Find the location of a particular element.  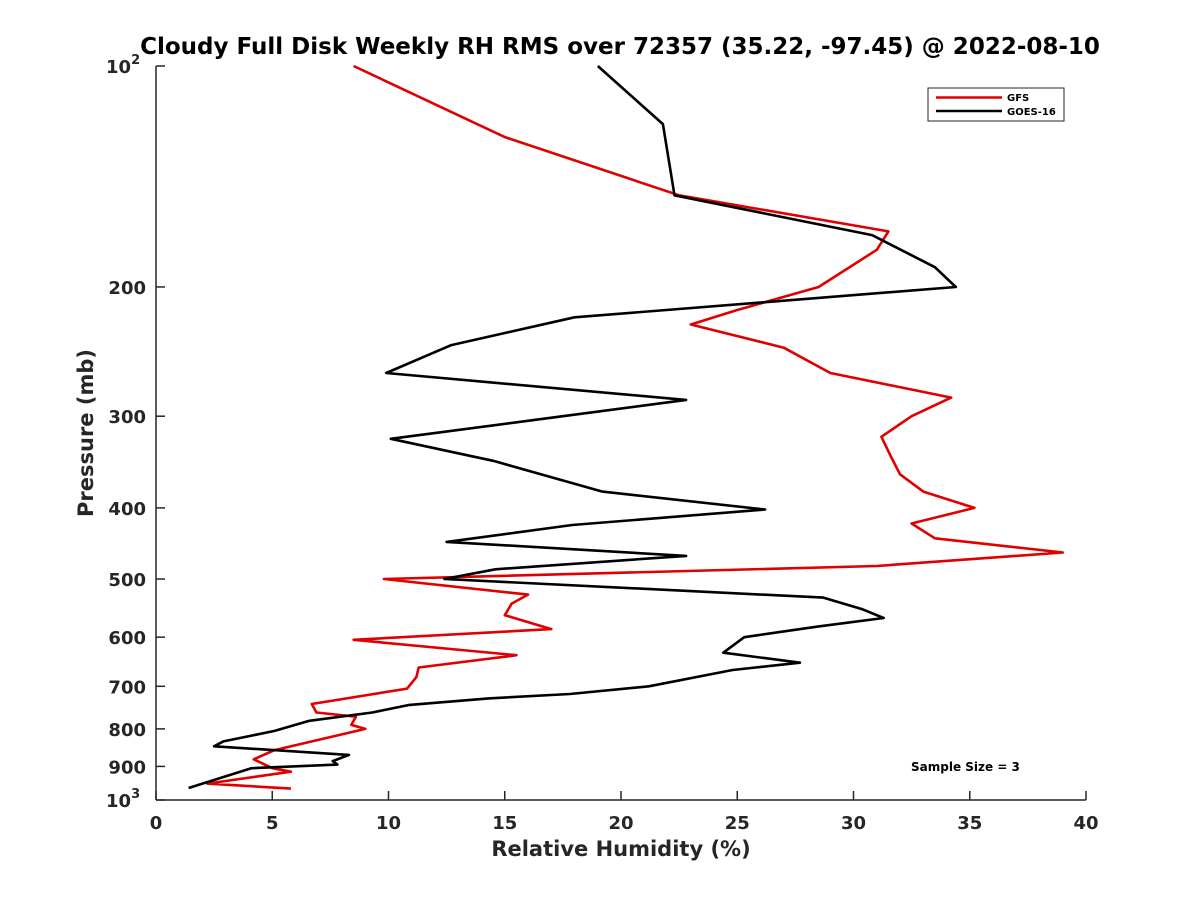

x-tick-label: 10 is located at coordinates (388, 823).